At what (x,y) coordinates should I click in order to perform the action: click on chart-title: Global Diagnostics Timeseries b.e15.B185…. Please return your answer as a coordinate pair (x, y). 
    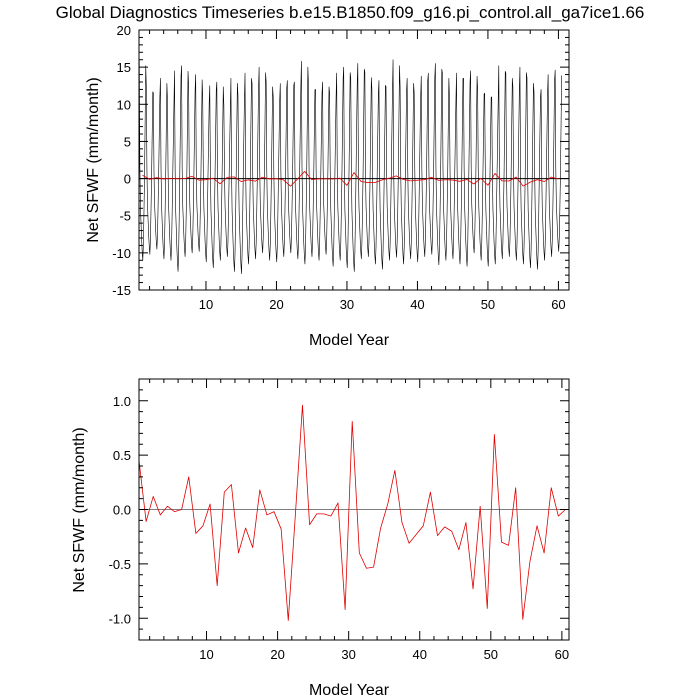
    Looking at the image, I should click on (350, 12).